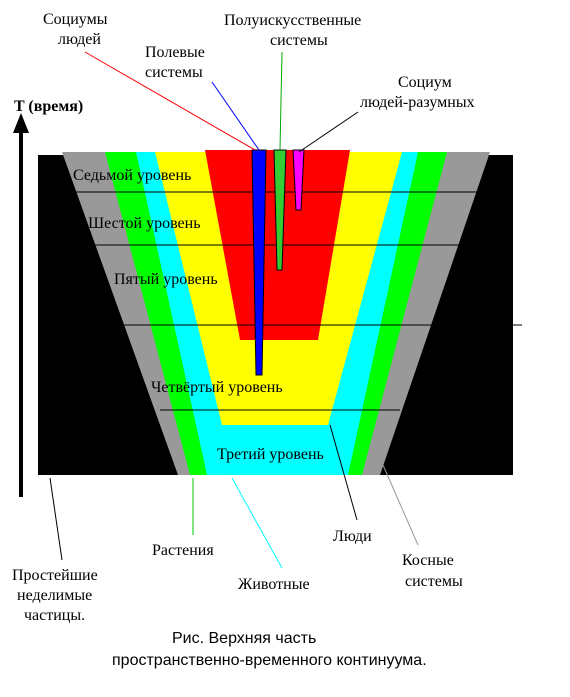 Image resolution: width=570 pixels, height=697 pixels. Describe the element at coordinates (54, 595) in the screenshot. I see `label-particles-2: неделимые` at that location.